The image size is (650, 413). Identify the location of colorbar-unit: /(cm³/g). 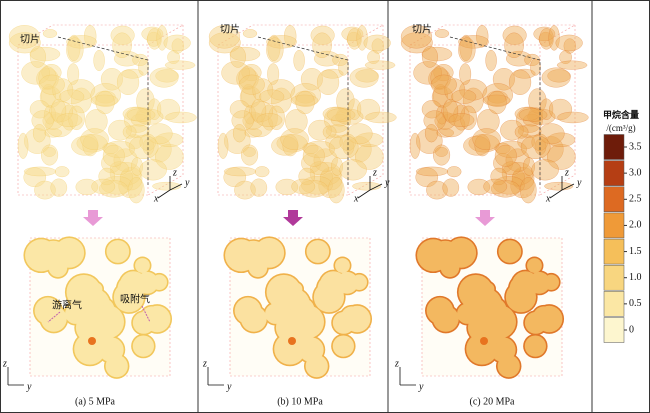
(620, 128).